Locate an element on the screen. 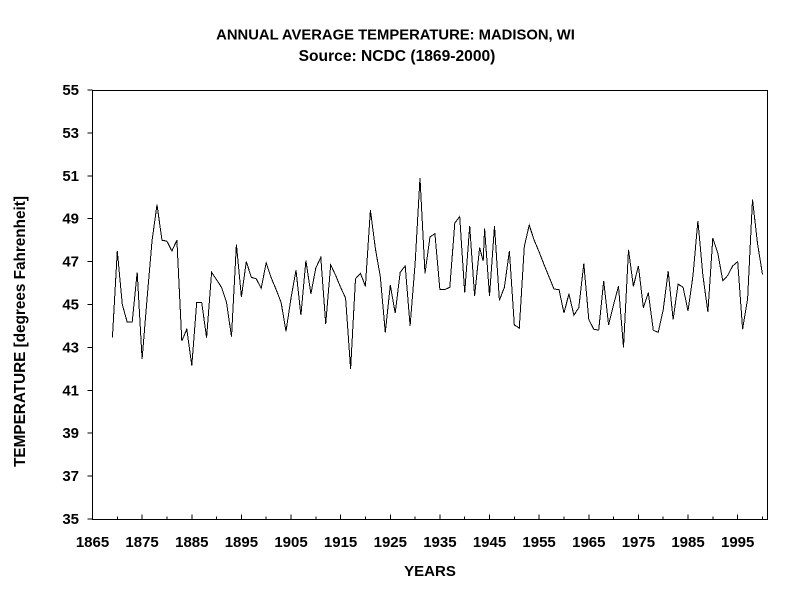 The height and width of the screenshot is (600, 800). svg-text:TEMPERATURE [degrees Fahrenhei: TEMPERATURE [degrees Fahrenheit] is located at coordinates (20, 331).